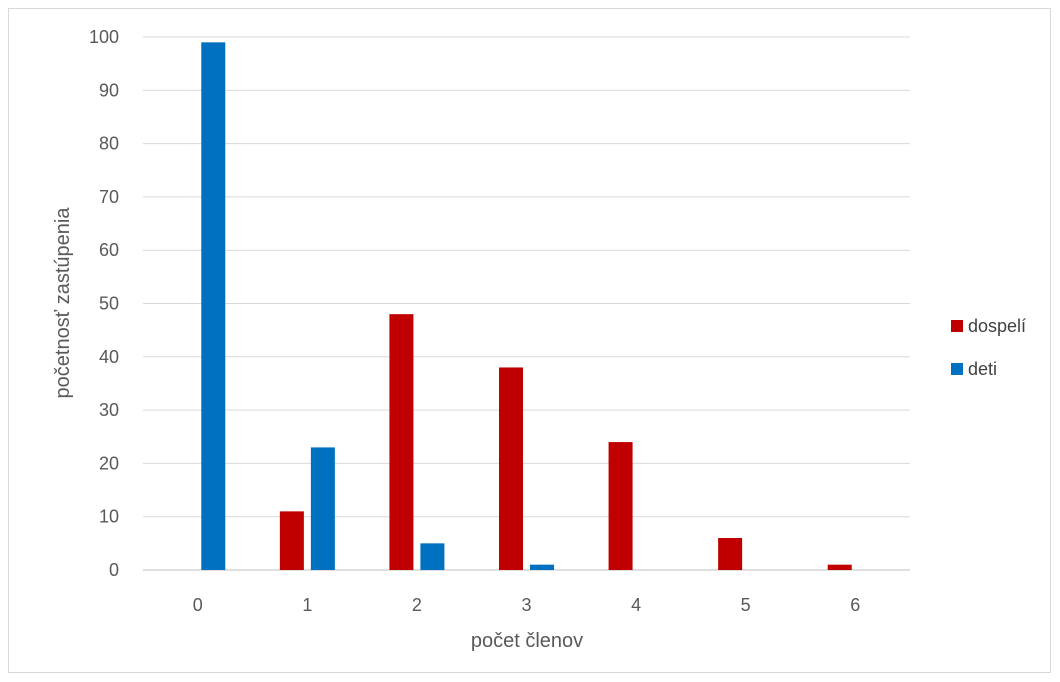 The image size is (1060, 682). What do you see at coordinates (620, 506) in the screenshot?
I see `bar-dospelí-4` at bounding box center [620, 506].